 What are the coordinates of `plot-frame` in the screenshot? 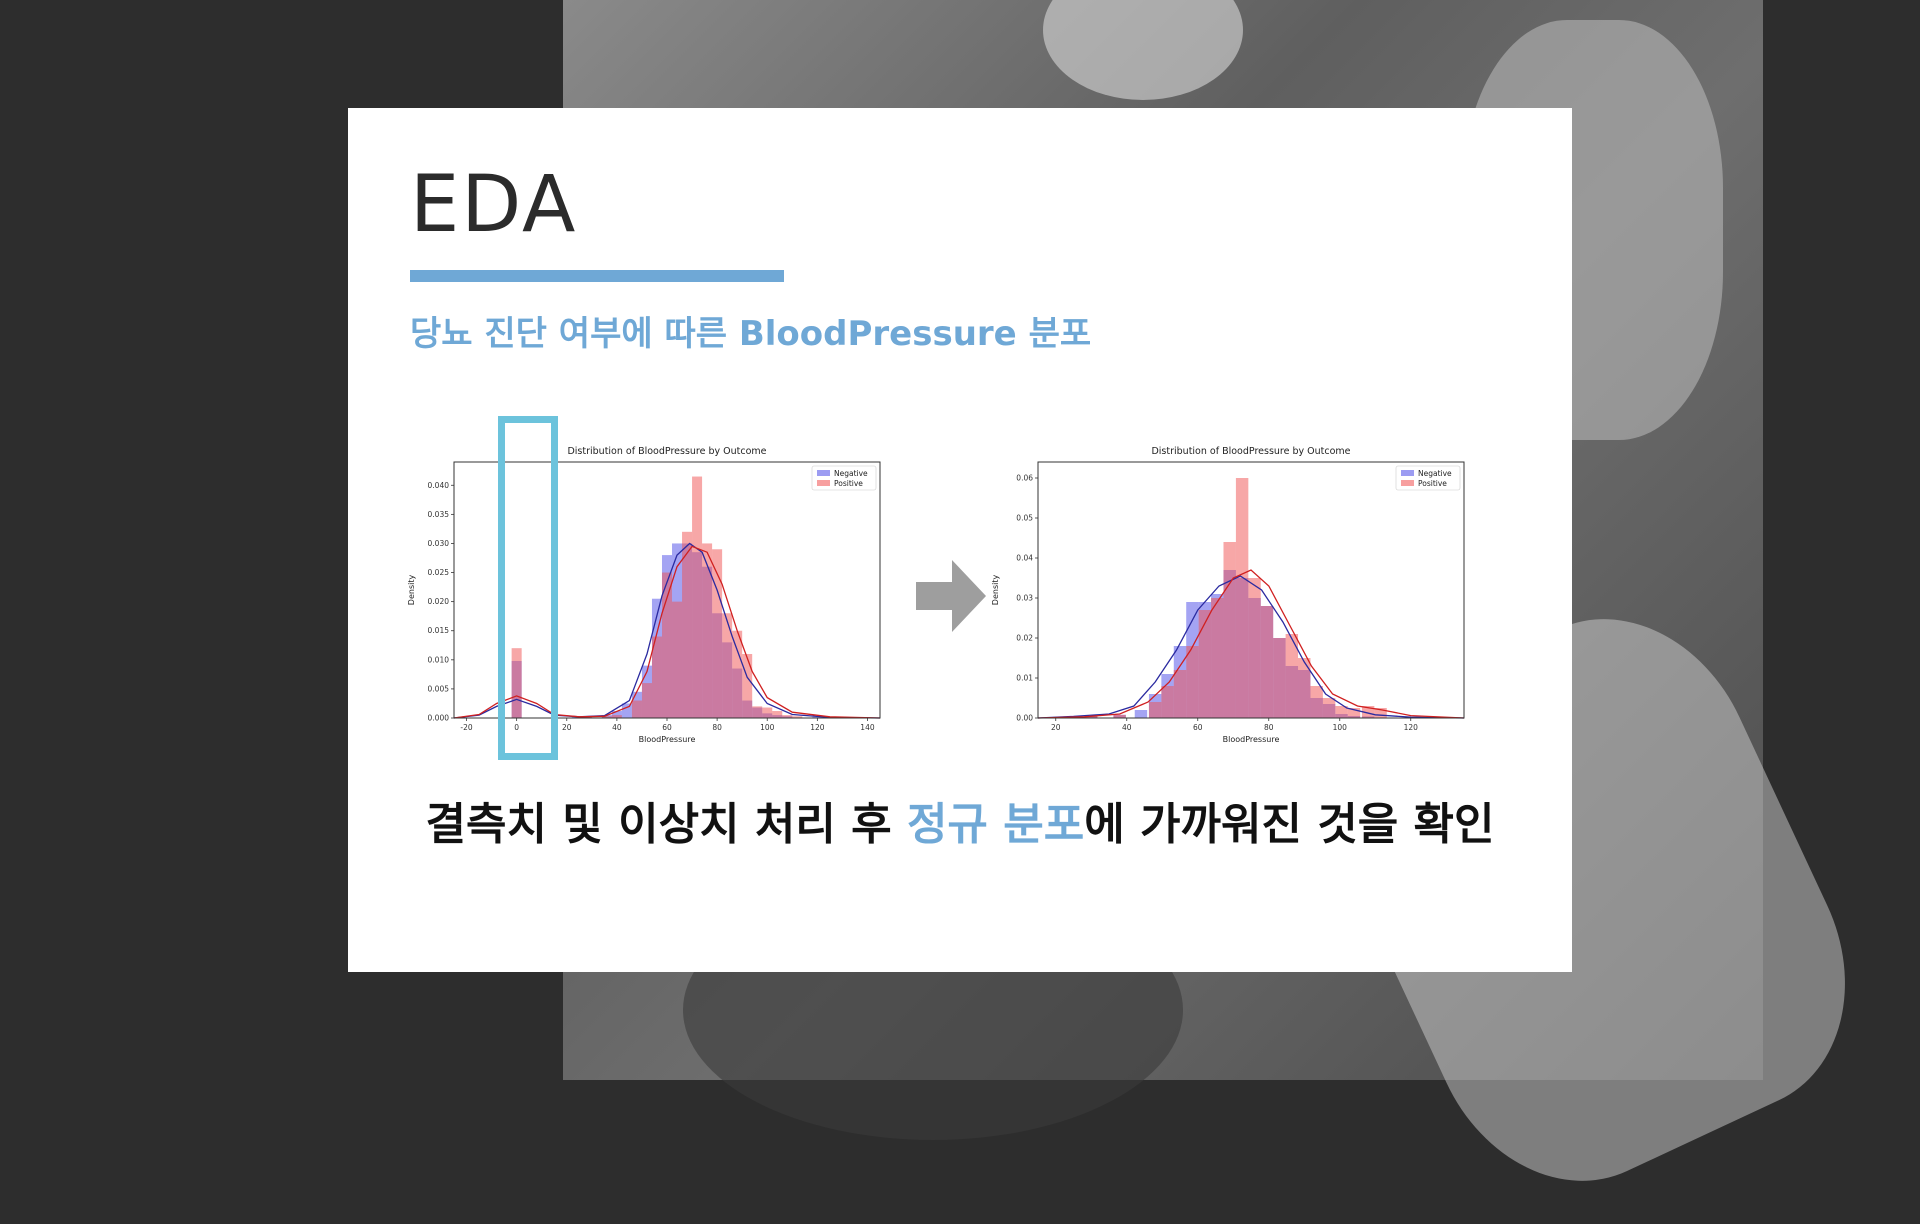 It's located at (1251, 590).